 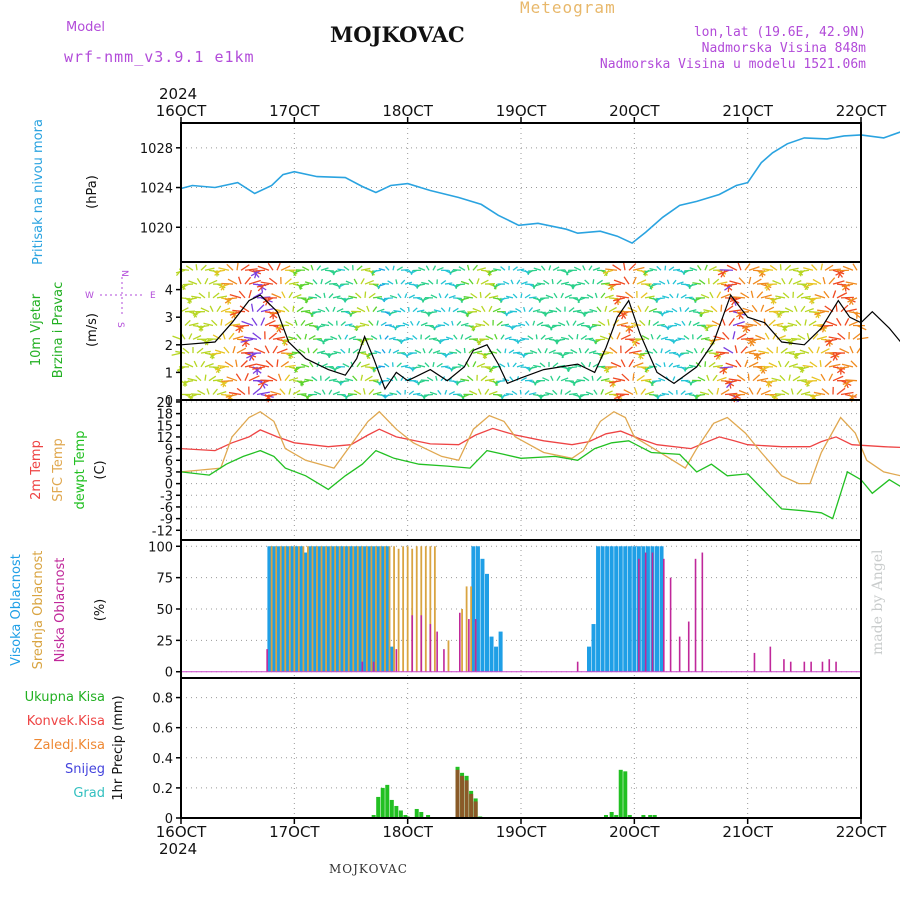 What do you see at coordinates (634, 111) in the screenshot?
I see `x-tick-label-top: 20OCT` at bounding box center [634, 111].